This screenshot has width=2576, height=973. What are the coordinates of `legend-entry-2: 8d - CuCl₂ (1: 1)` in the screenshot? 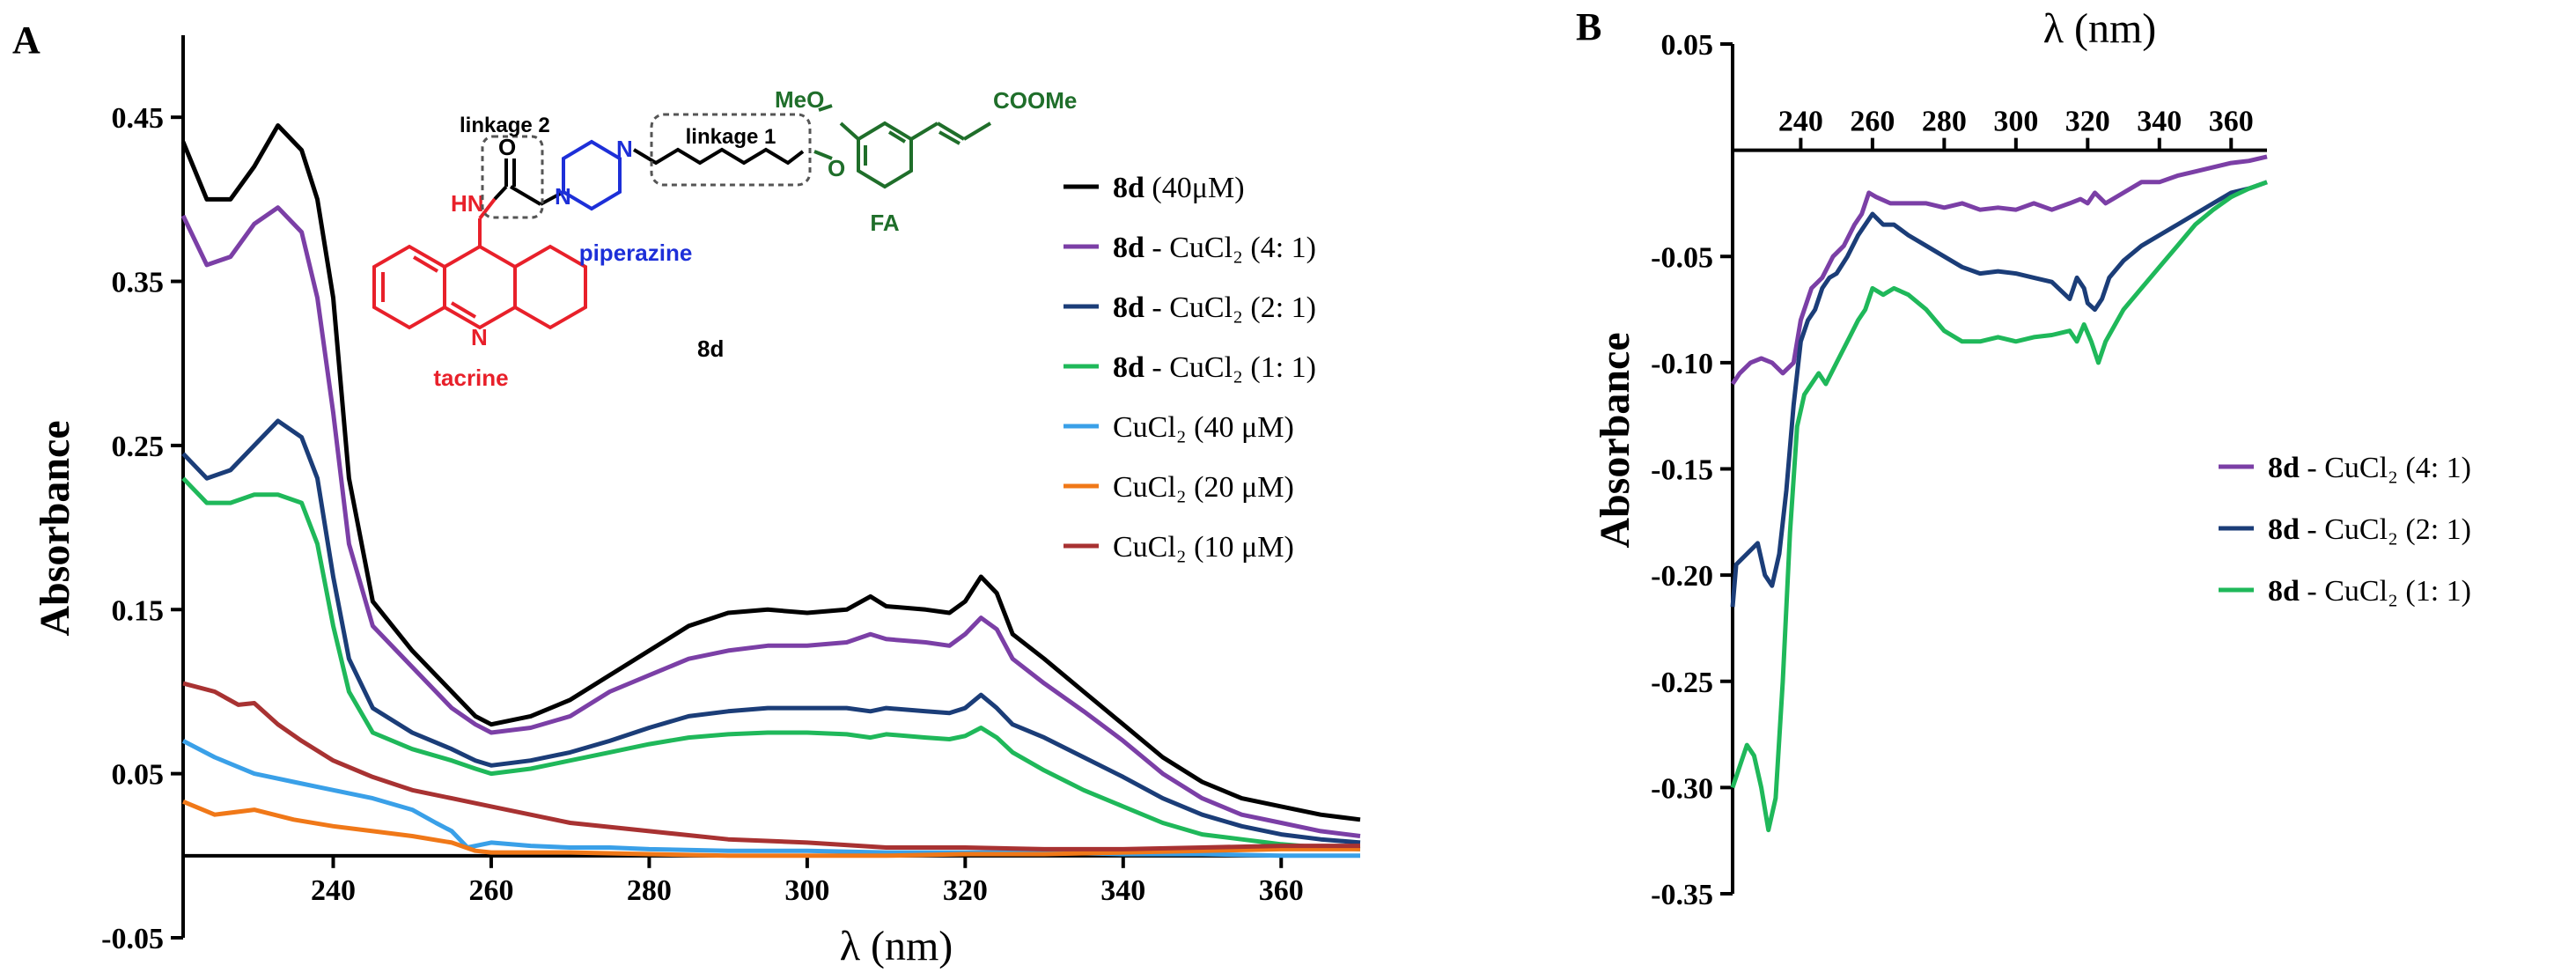 It's located at (2370, 591).